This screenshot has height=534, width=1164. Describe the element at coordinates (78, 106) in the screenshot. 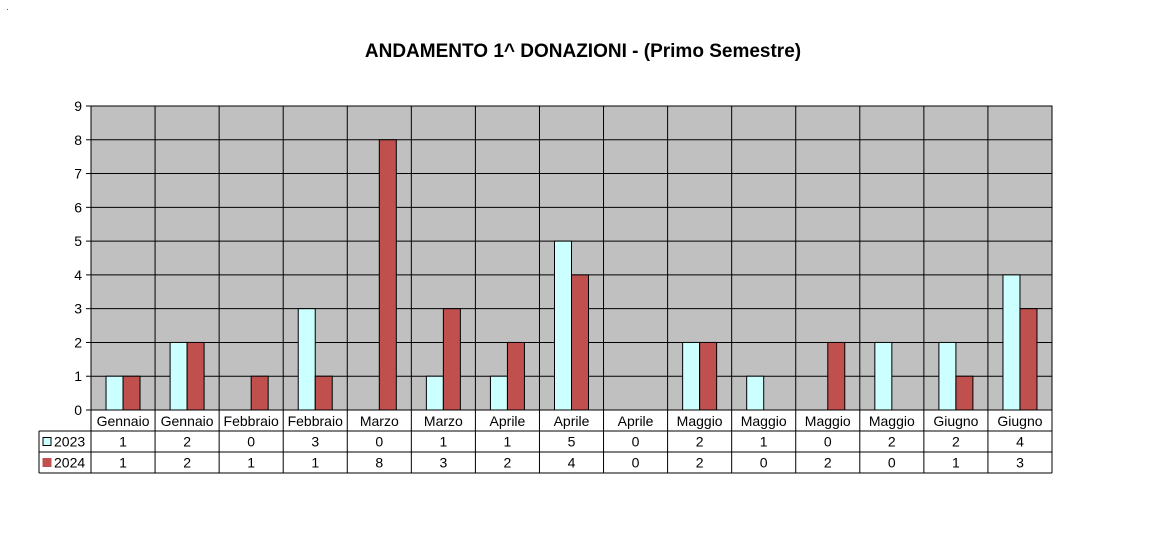

I see `y-tick-label: 9` at that location.